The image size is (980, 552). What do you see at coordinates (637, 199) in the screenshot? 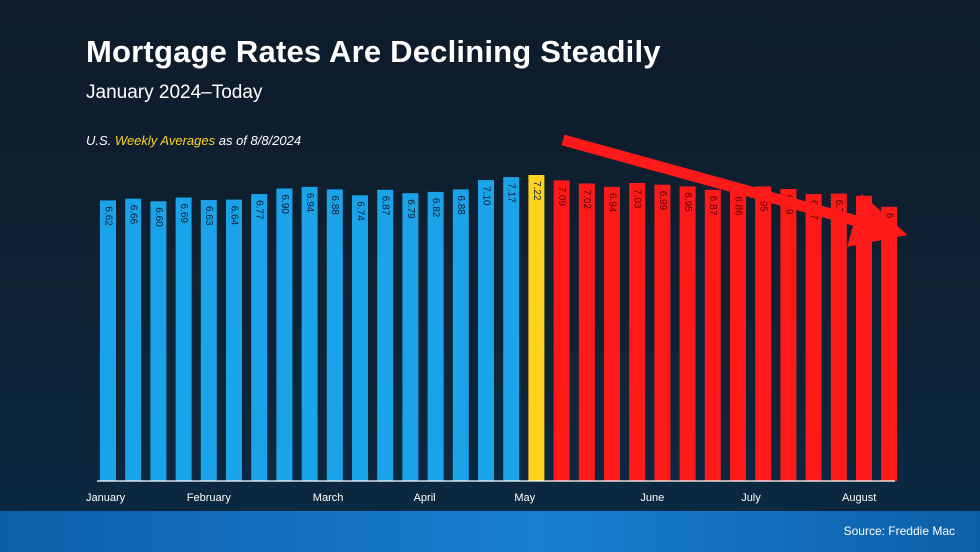
I see `bar-value-label: 7.03` at bounding box center [637, 199].